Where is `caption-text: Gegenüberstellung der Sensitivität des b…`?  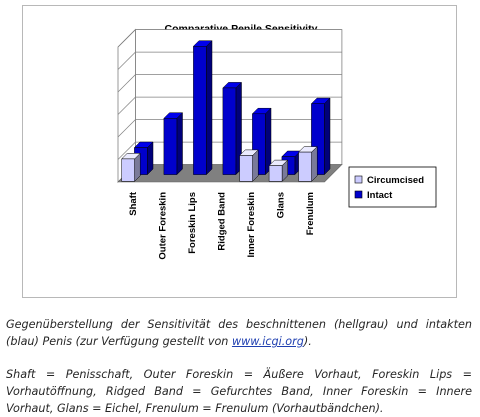 caption-text: Gegenüberstellung der Sensitivität des b… is located at coordinates (239, 333).